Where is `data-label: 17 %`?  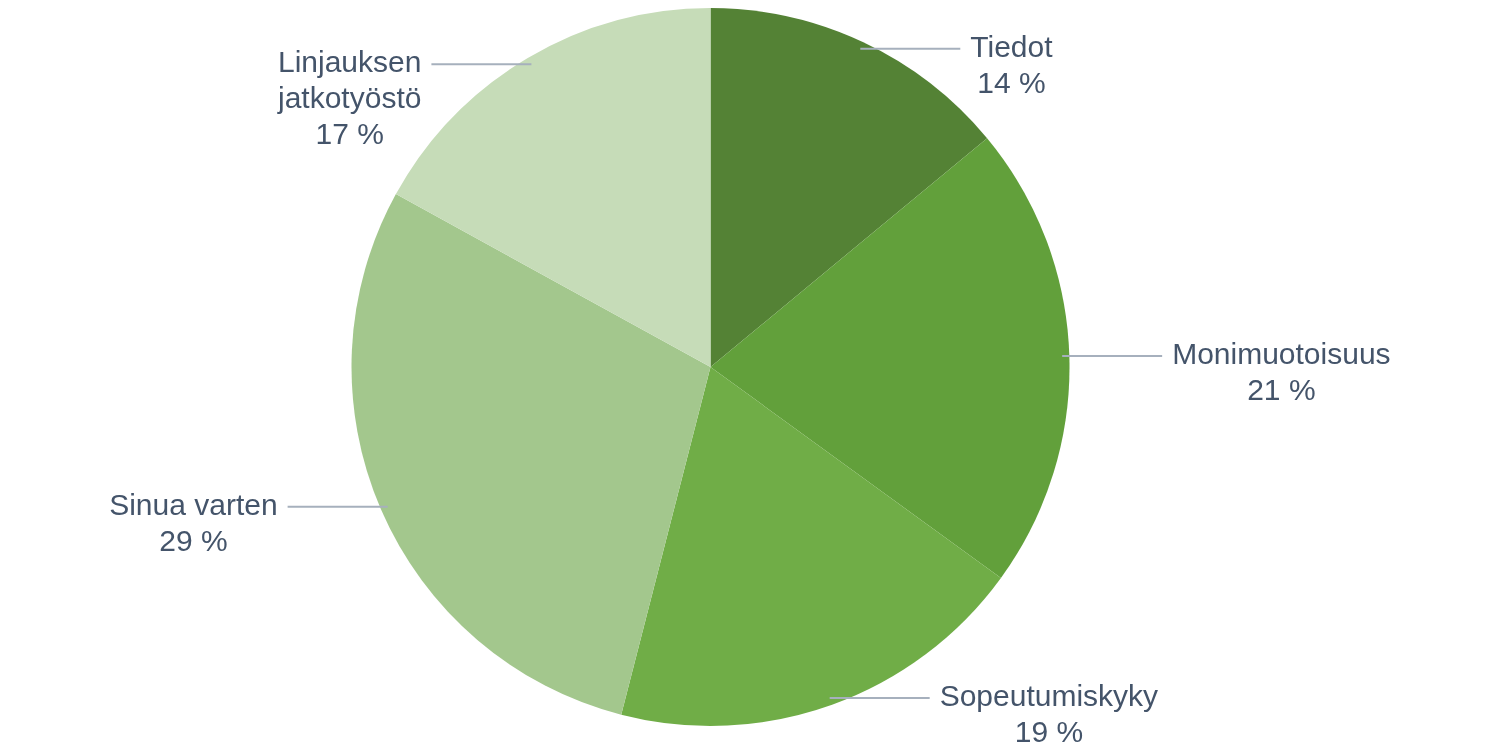
data-label: 17 % is located at coordinates (349, 134).